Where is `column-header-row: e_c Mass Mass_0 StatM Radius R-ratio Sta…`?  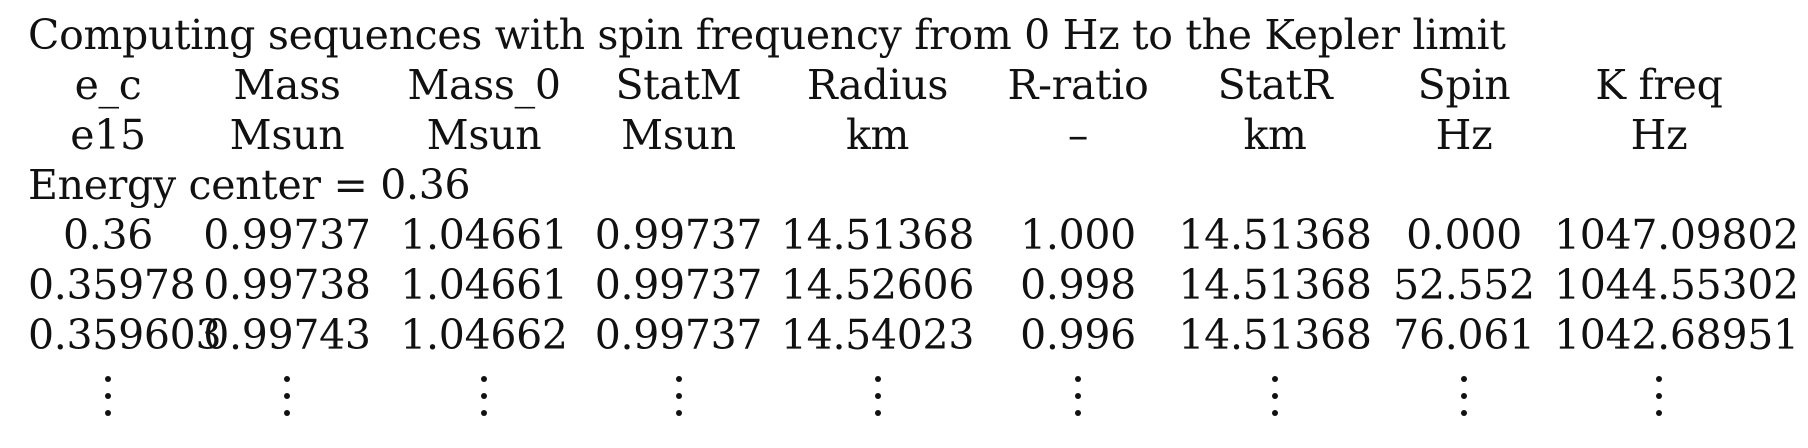 column-header-row: e_c Mass Mass_0 StatM Radius R-ratio Sta… is located at coordinates (918, 85).